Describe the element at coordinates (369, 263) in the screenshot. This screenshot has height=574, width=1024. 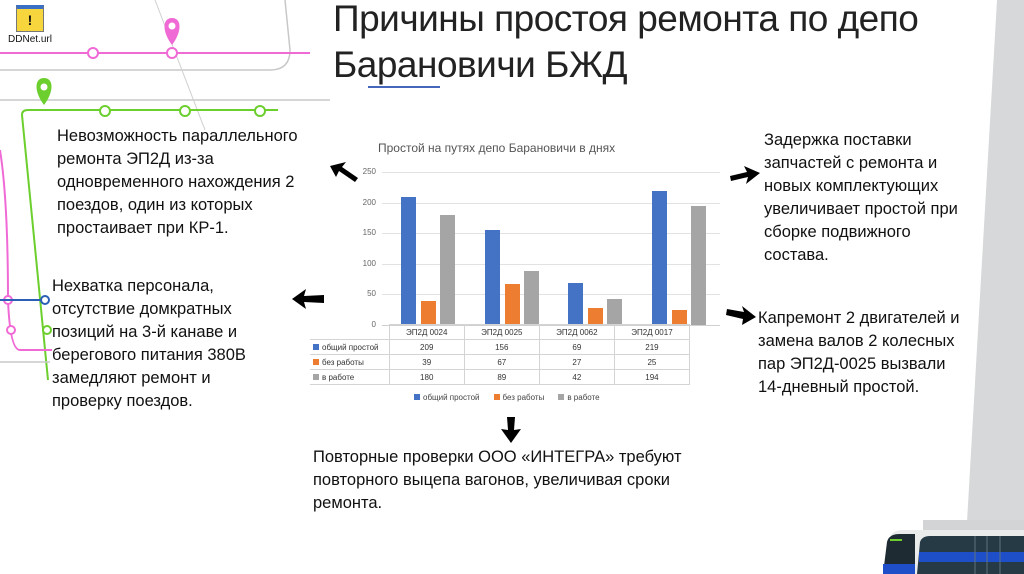
I see `y-tick-label: 100` at that location.